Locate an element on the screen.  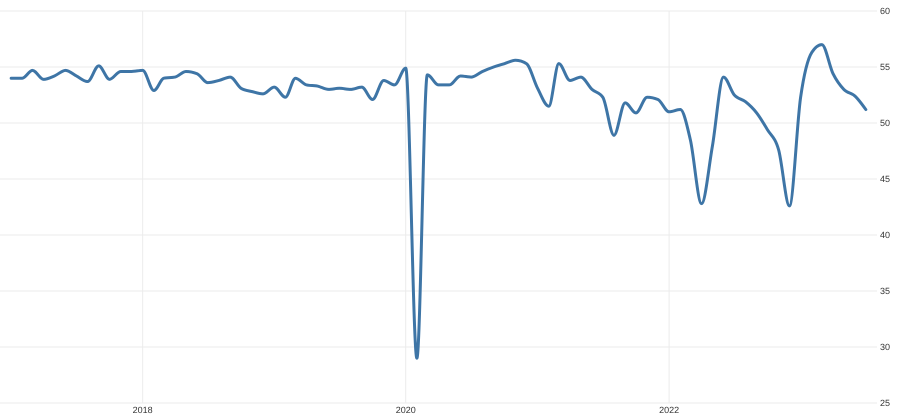
x-tick-label: 2022 is located at coordinates (669, 410).